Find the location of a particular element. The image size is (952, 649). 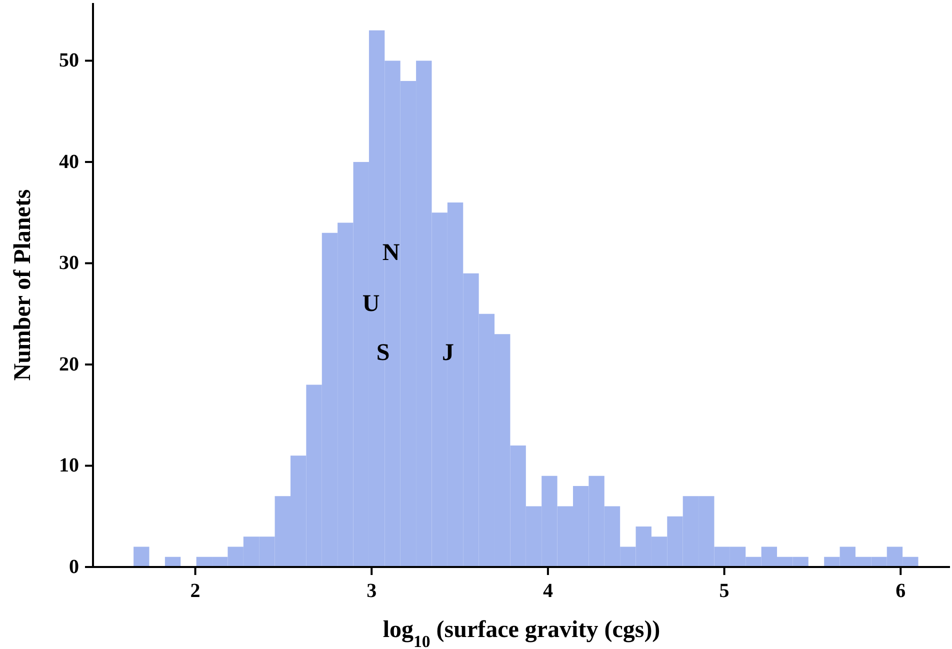

y-tick-label: 0 is located at coordinates (74, 567).